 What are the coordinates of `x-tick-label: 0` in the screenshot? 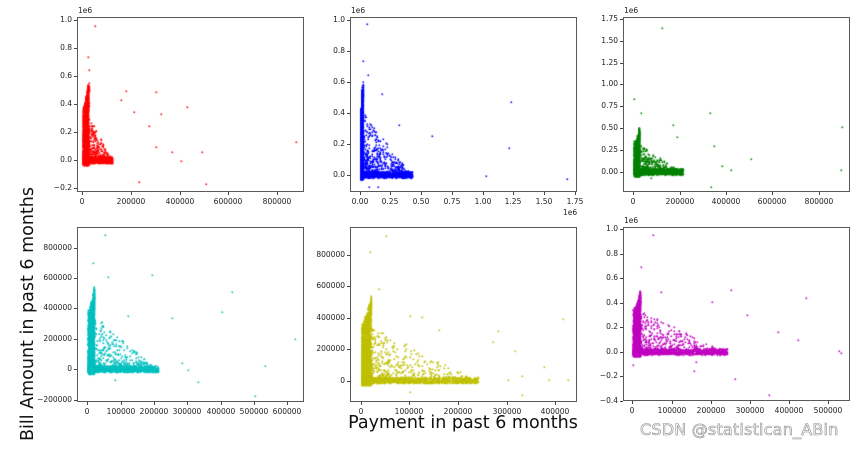 It's located at (632, 410).